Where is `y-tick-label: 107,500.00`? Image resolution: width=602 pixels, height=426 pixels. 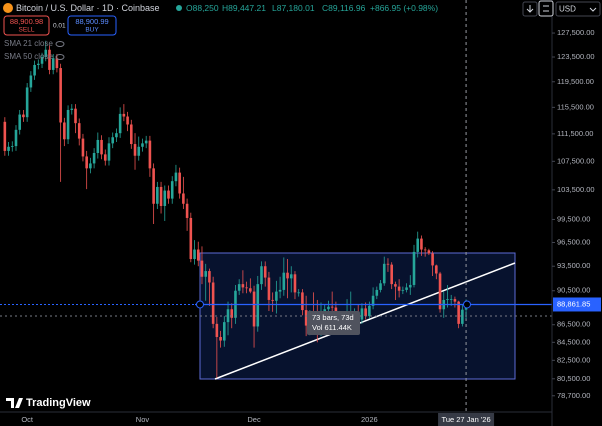 y-tick-label: 107,500.00 is located at coordinates (576, 160).